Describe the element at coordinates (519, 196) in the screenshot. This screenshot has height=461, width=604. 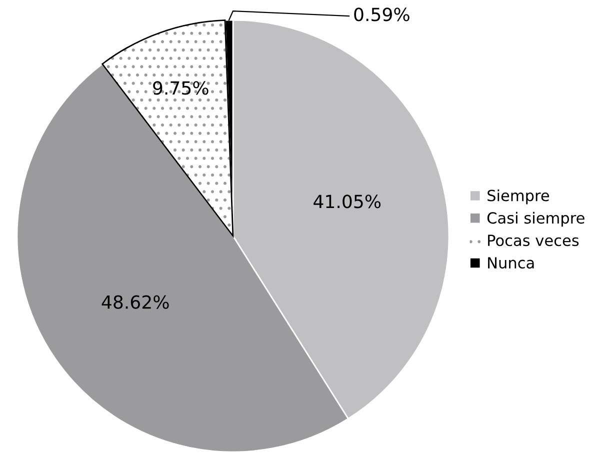
I see `legend-label: Siempre` at that location.